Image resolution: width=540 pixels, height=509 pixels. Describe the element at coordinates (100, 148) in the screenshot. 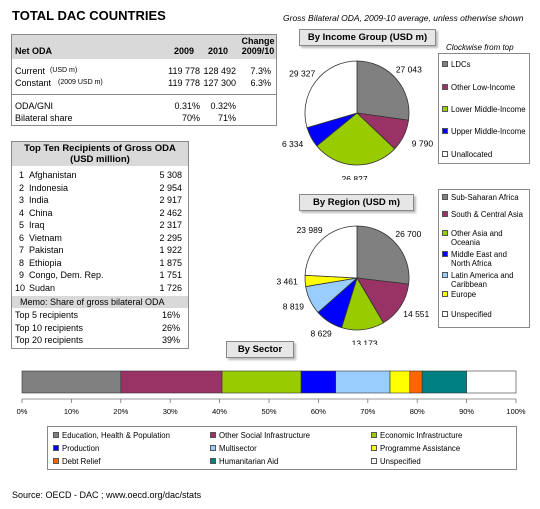

I see `top-ten-header-line1: Top Ten Recipients of Gross ODA` at that location.